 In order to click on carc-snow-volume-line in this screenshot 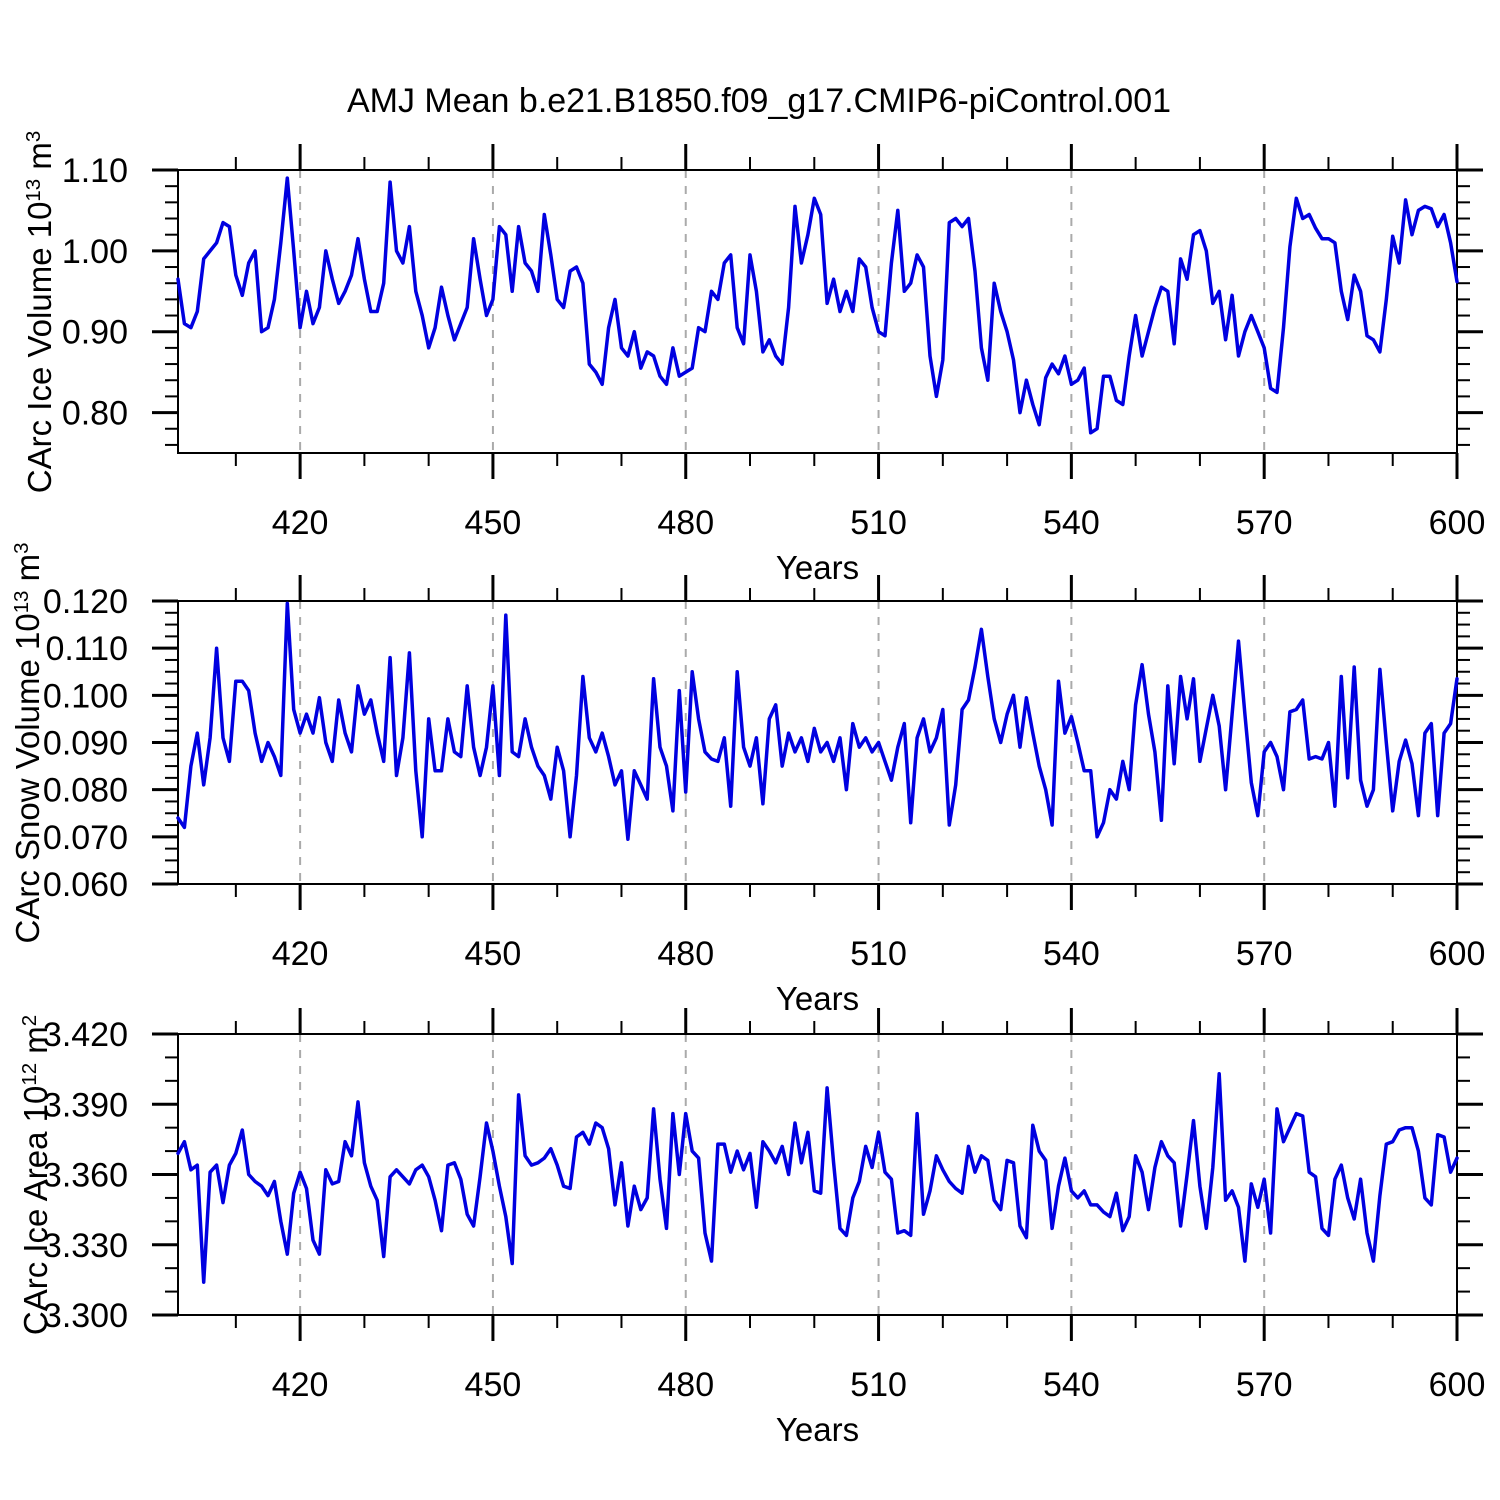, I will do `click(817, 721)`.